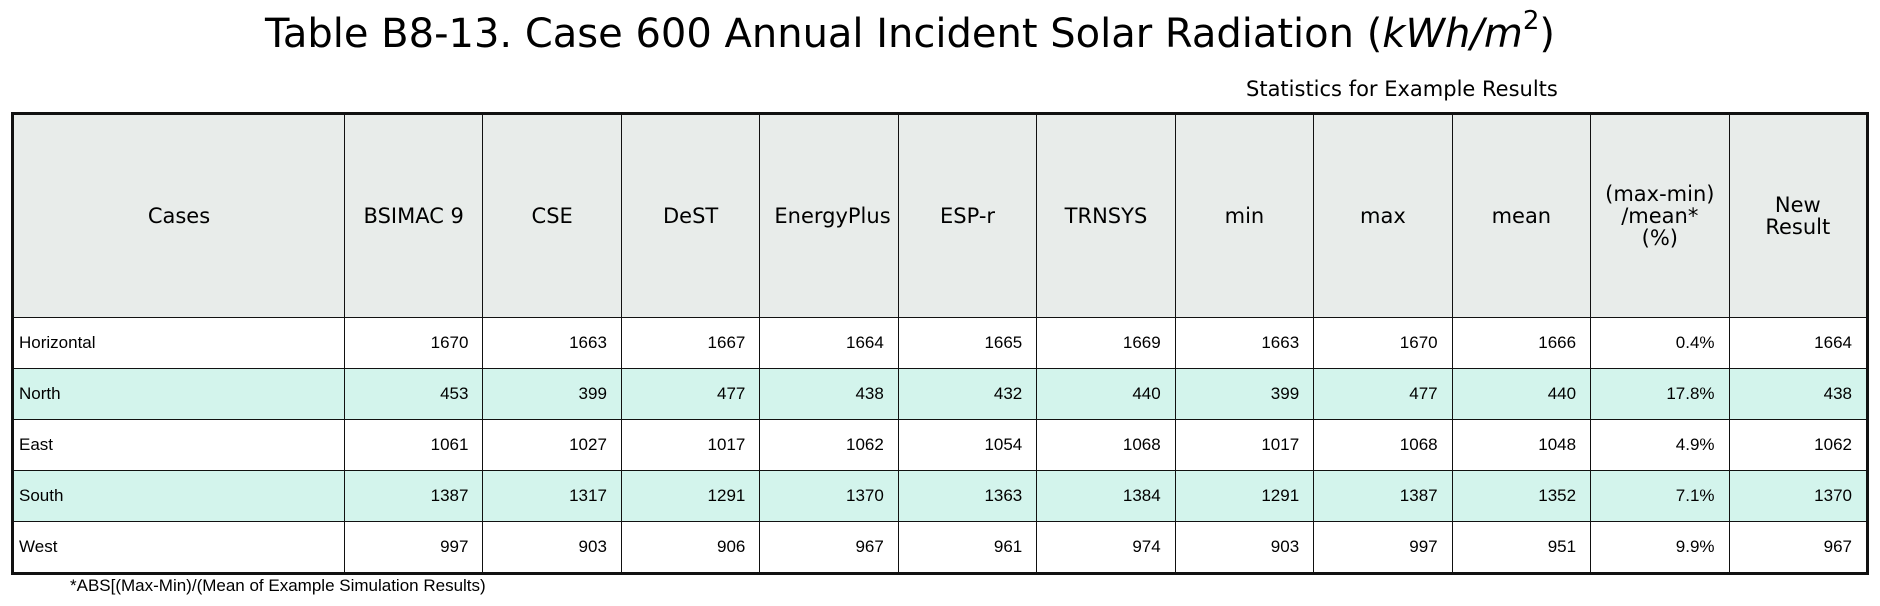  I want to click on table-cell: 1667, so click(690, 343).